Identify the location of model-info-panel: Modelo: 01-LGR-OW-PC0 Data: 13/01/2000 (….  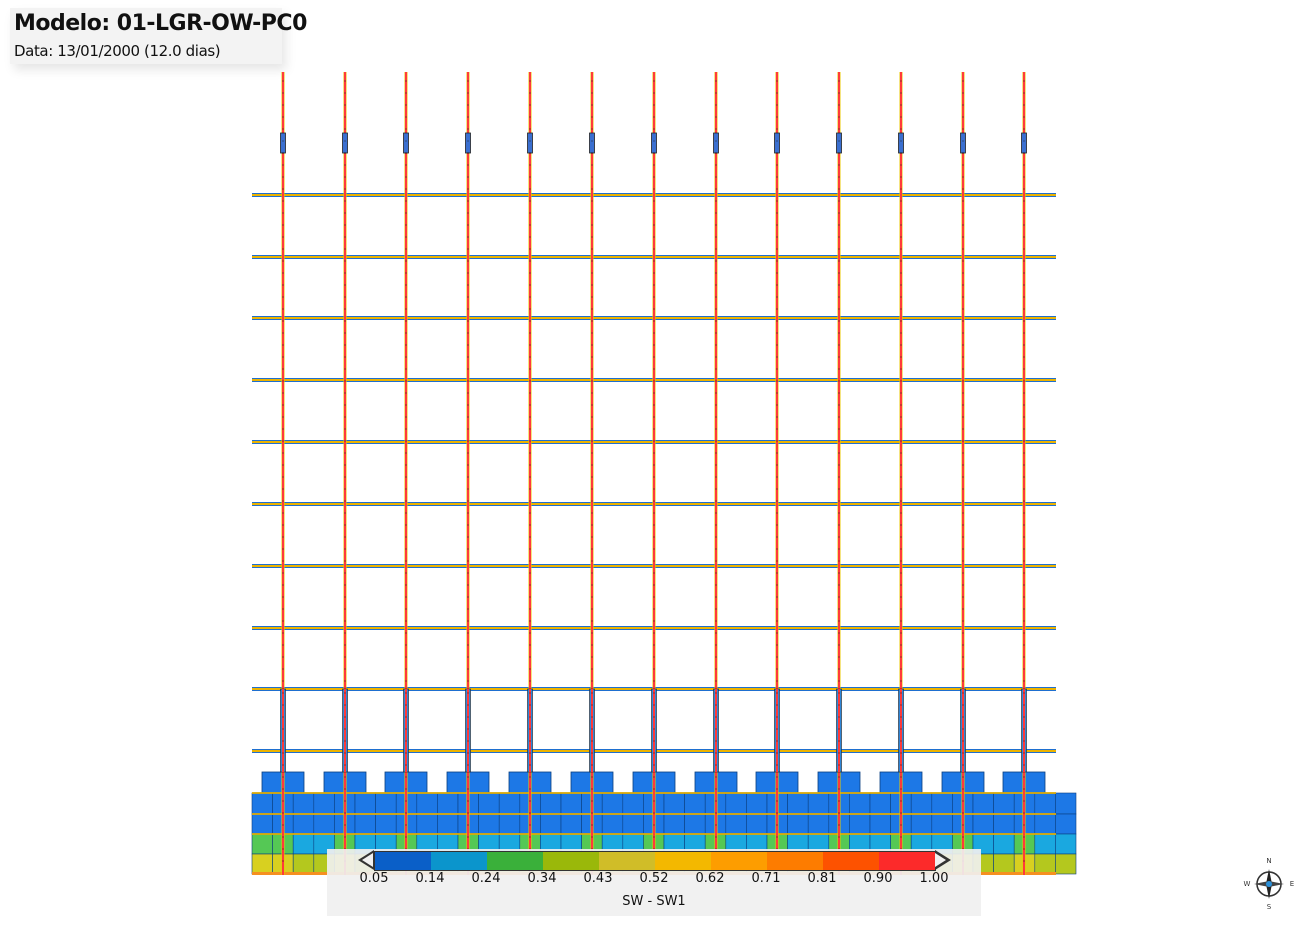
(158, 36).